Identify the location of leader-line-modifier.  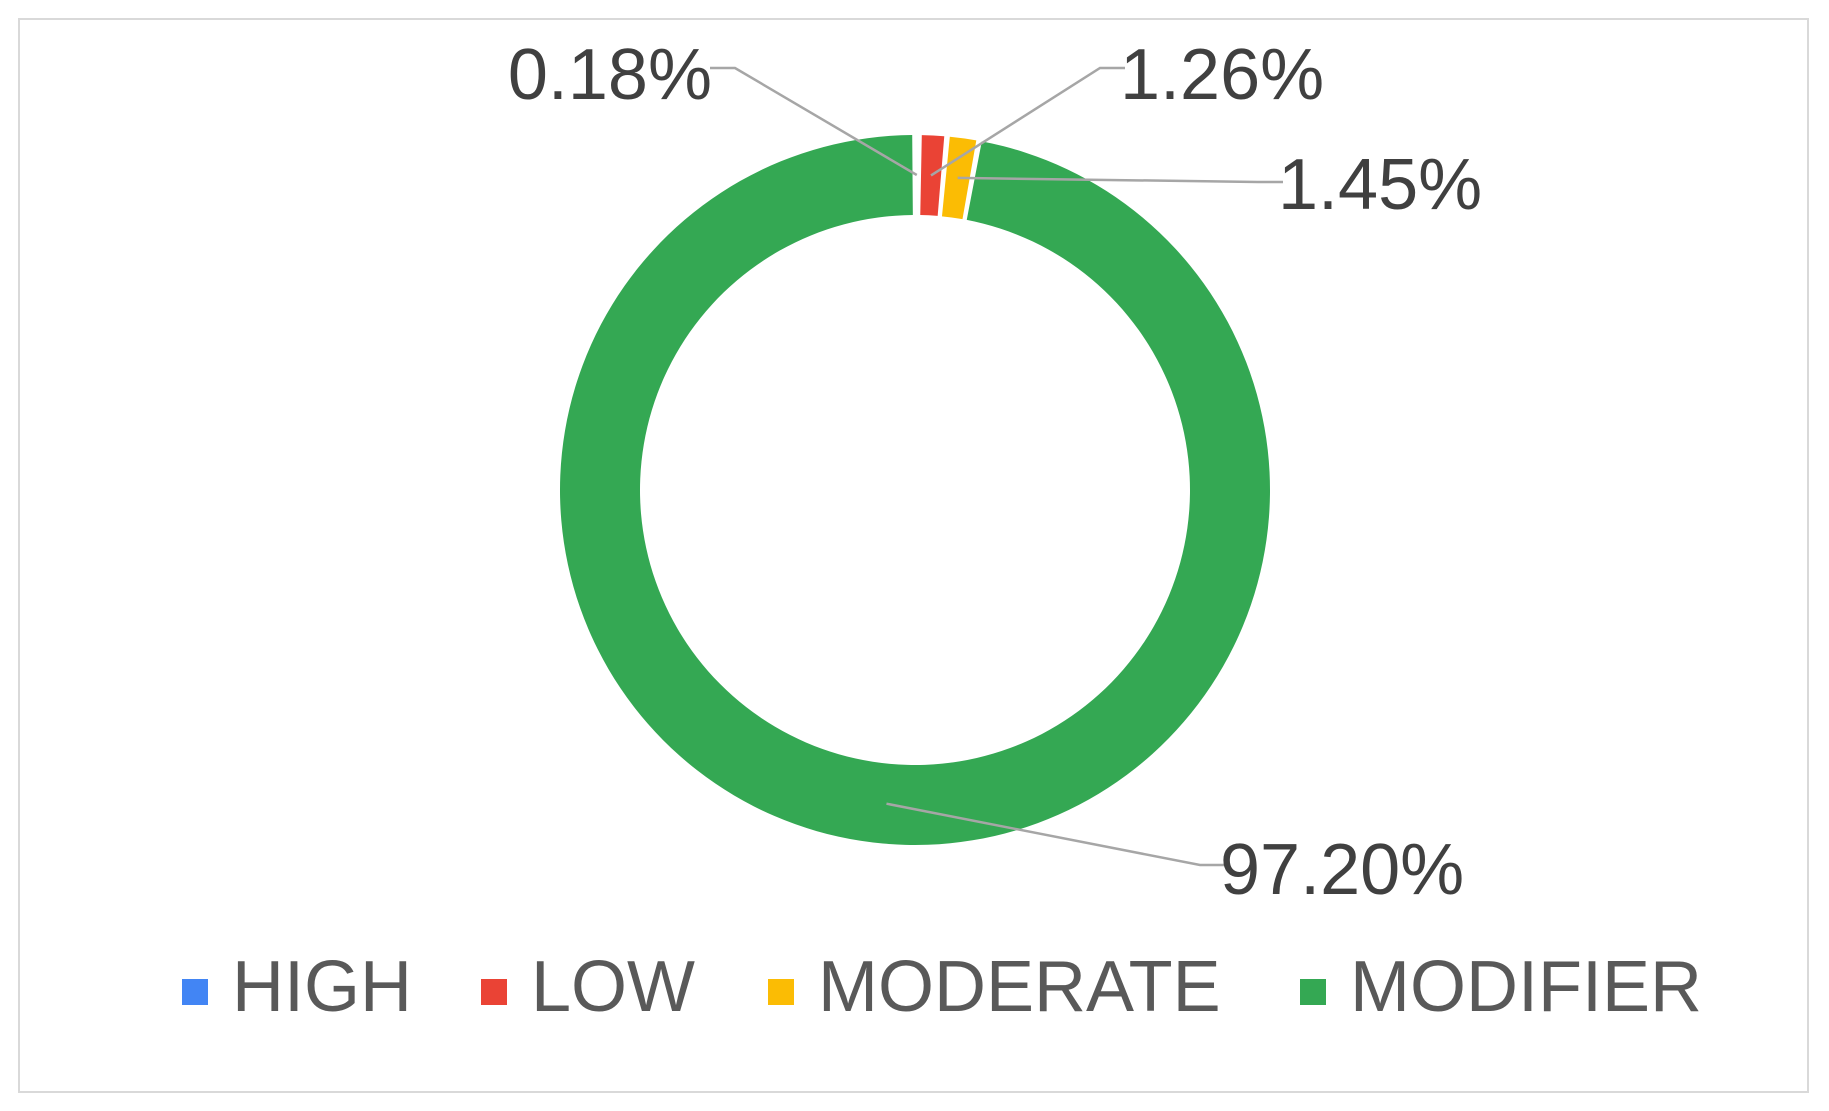
(1055, 834).